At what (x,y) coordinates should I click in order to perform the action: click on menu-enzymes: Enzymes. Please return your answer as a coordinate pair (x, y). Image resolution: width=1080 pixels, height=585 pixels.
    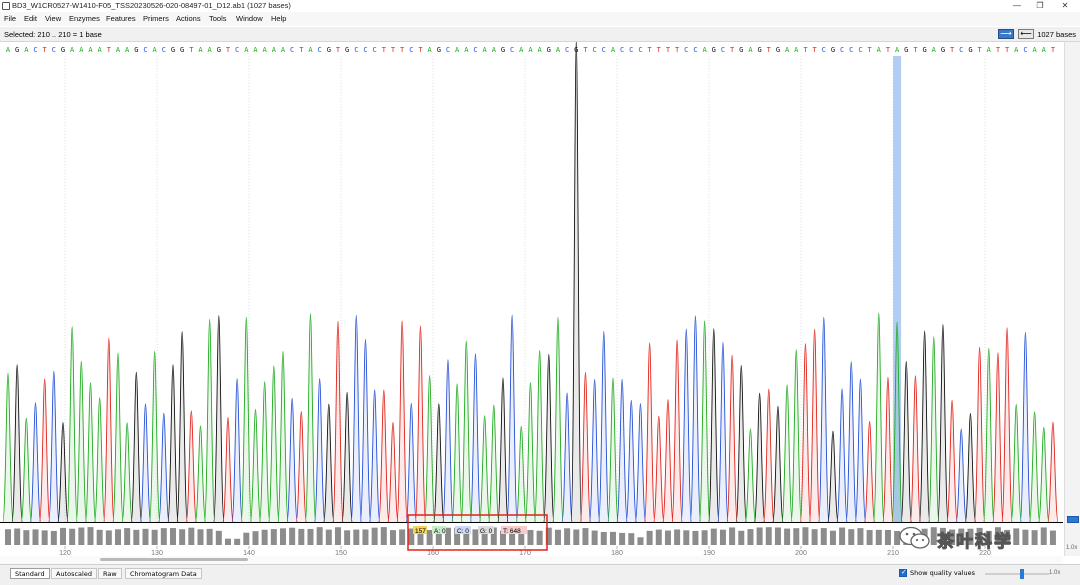
    Looking at the image, I should click on (84, 18).